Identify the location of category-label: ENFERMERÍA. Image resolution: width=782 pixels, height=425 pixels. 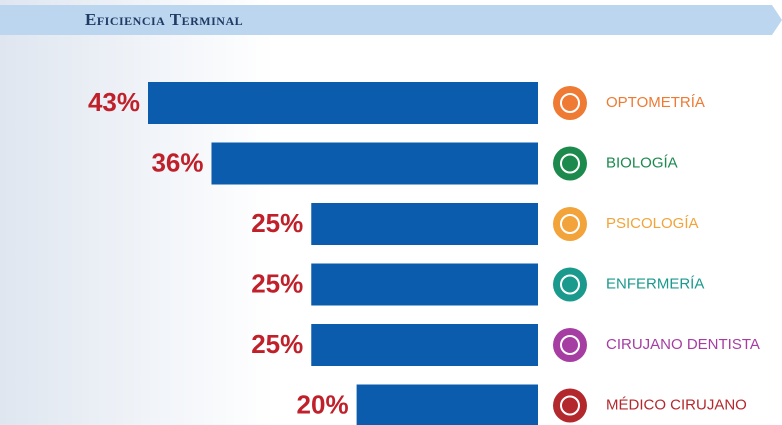
(655, 283).